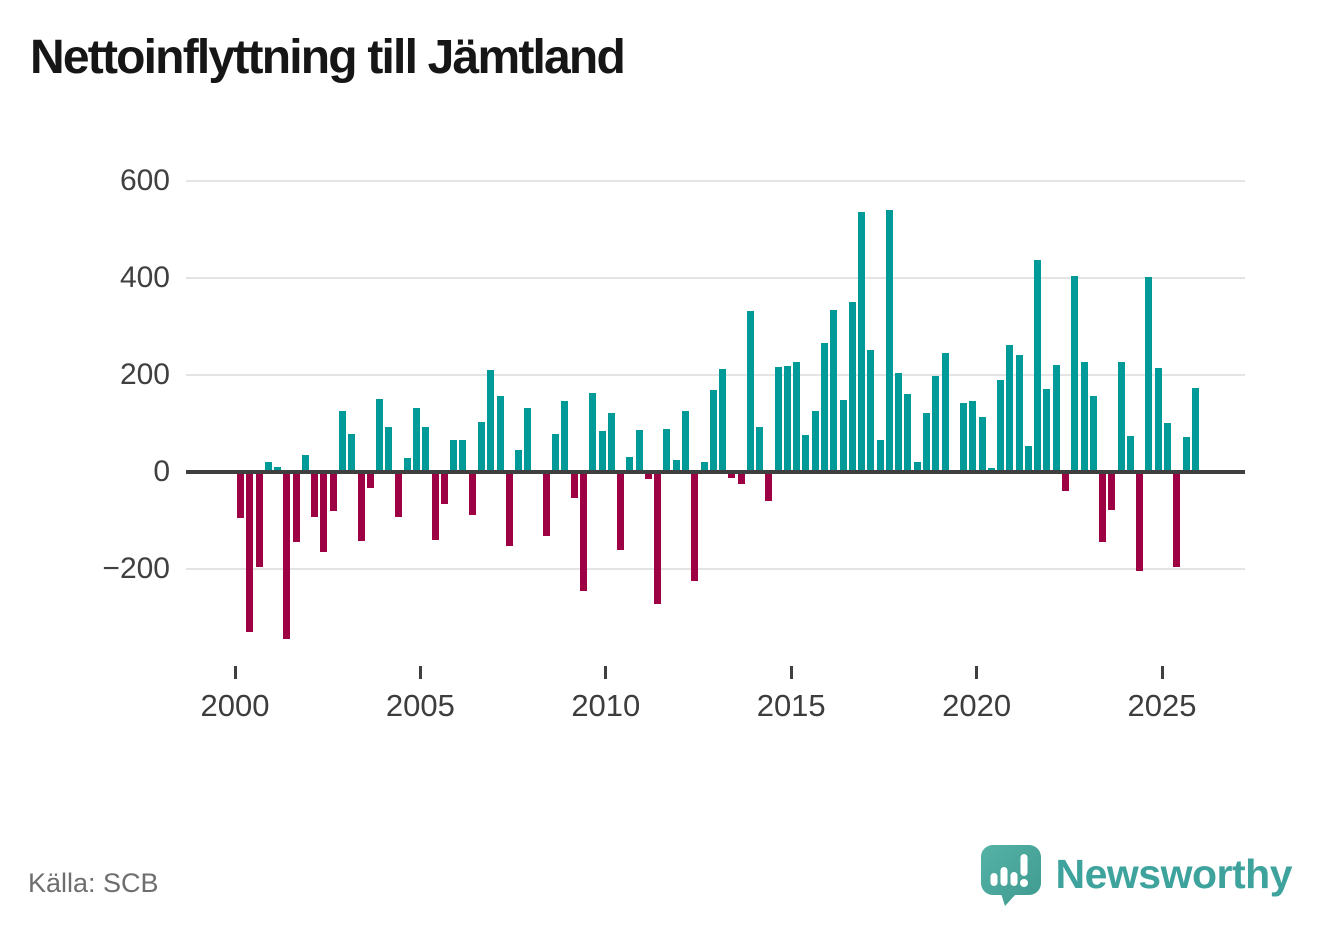 The height and width of the screenshot is (939, 1322). Describe the element at coordinates (606, 705) in the screenshot. I see `x-tick-label: 2010` at that location.